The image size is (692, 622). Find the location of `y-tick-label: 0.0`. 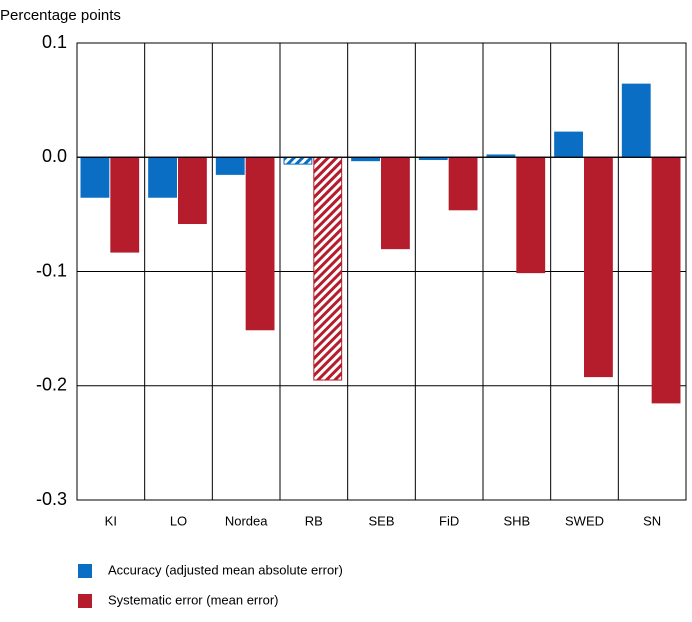

y-tick-label: 0.0 is located at coordinates (54, 156).